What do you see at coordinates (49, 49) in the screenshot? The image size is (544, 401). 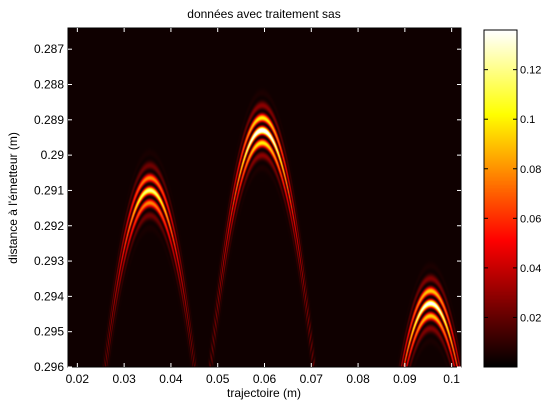 I see `y-tick-label: 0.287` at bounding box center [49, 49].